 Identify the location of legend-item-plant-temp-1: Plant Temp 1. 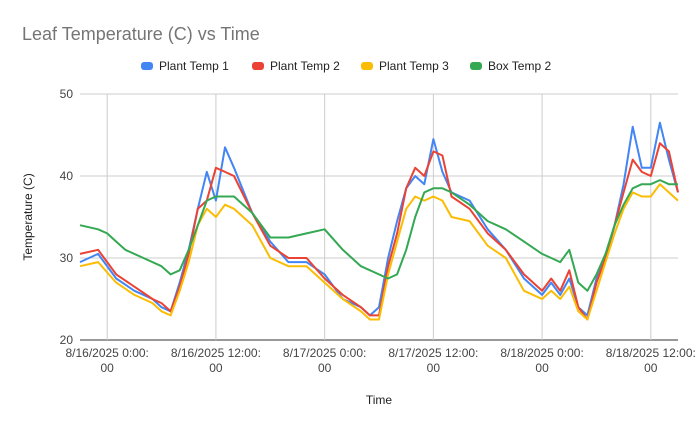
(185, 66).